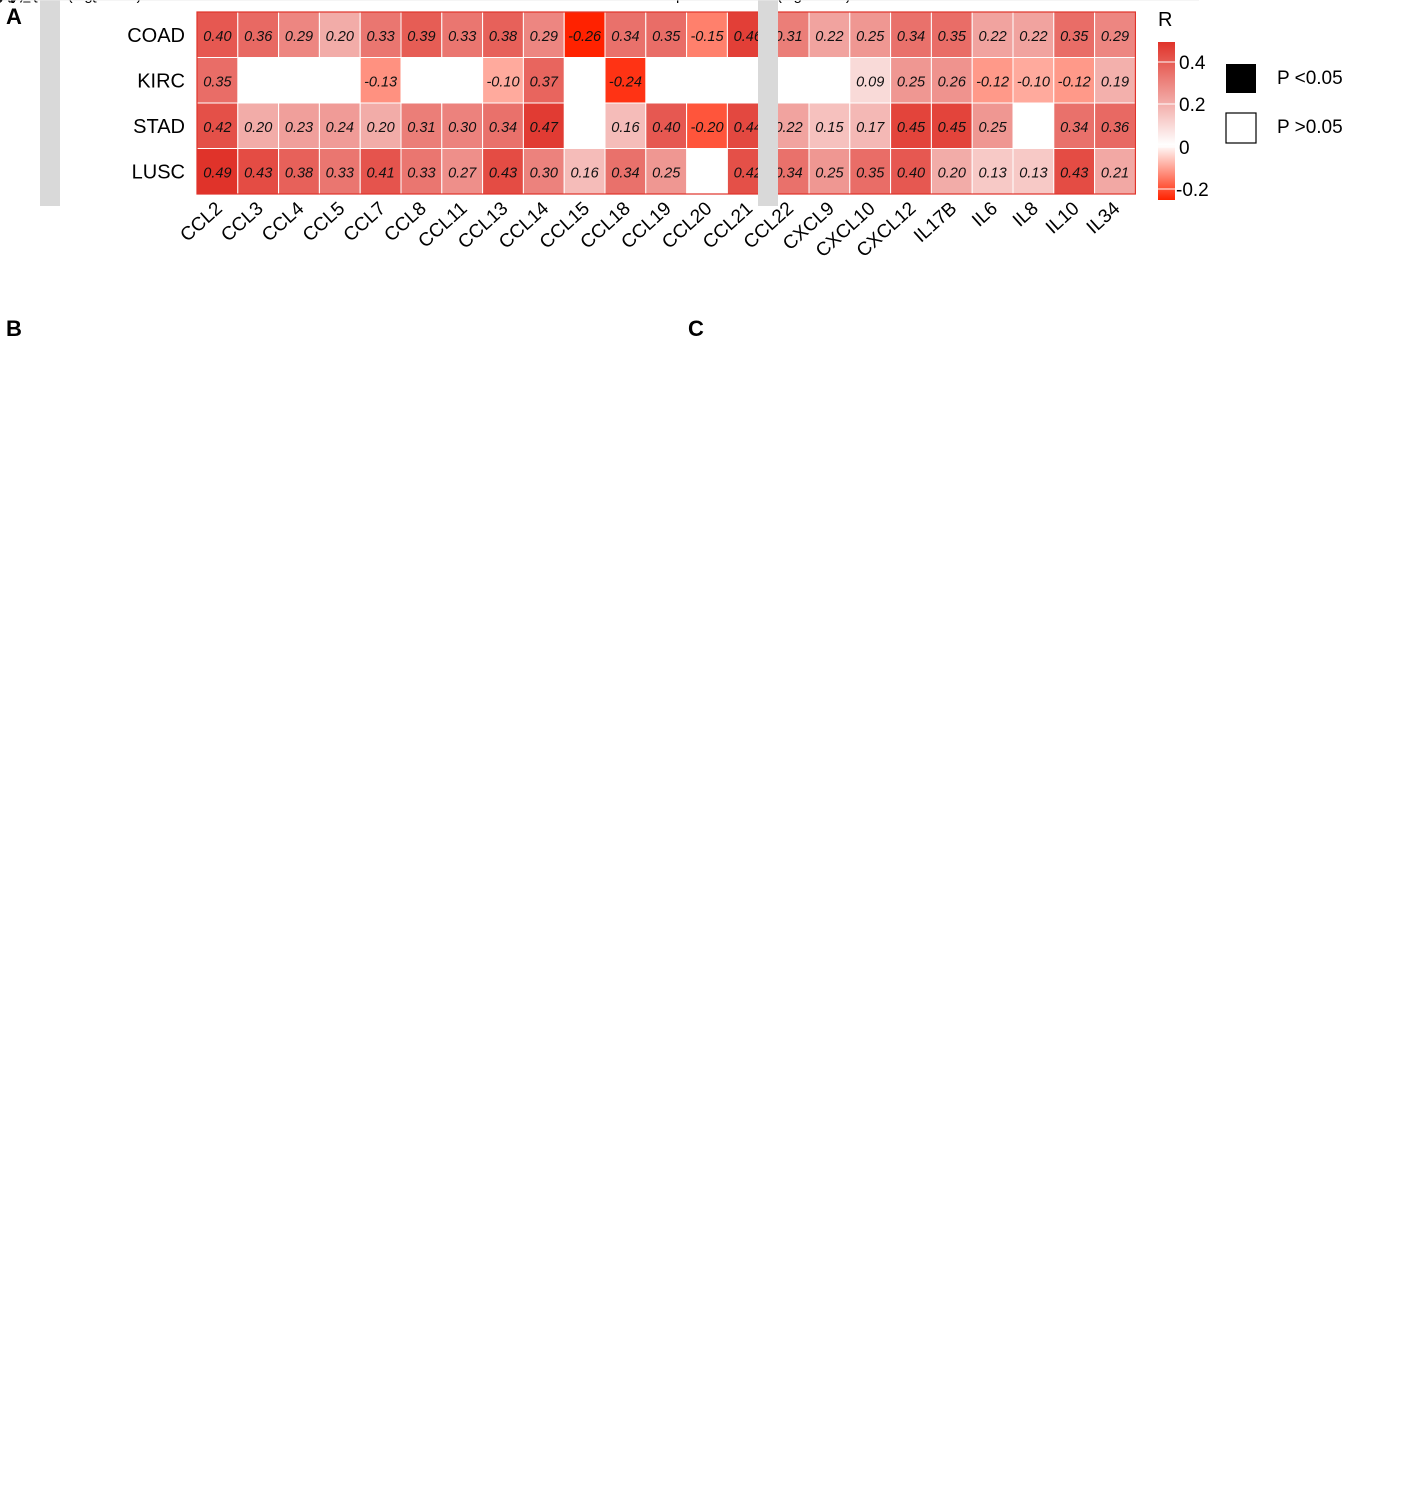  Describe the element at coordinates (992, 173) in the screenshot. I see `heatmap-cell-label: 0.13` at that location.